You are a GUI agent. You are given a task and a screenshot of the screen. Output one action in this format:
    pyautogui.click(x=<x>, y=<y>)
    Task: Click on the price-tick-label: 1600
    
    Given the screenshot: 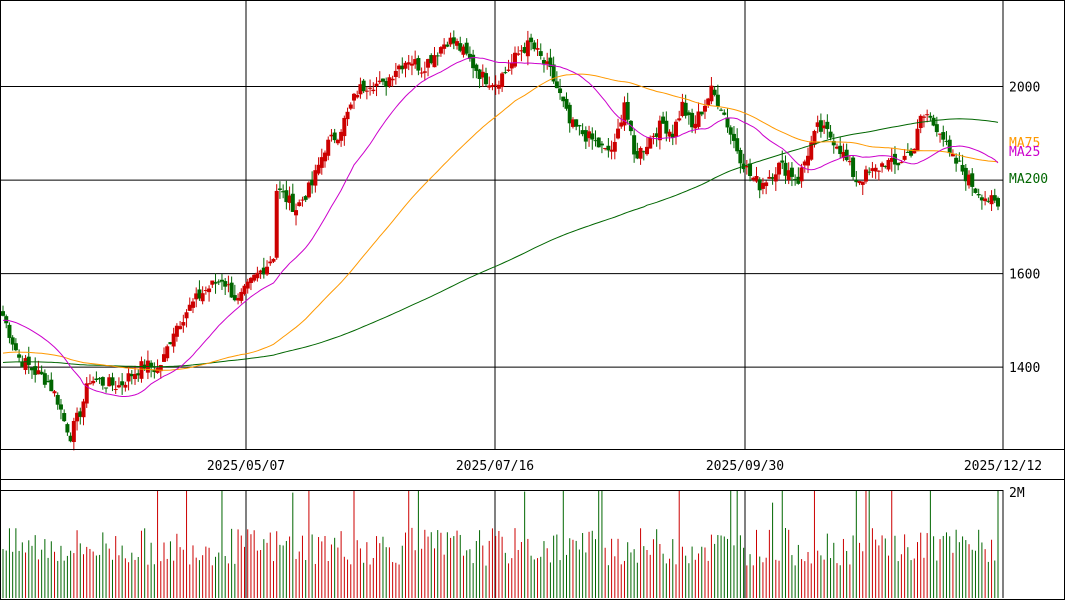 What is the action you would take?
    pyautogui.click(x=1024, y=275)
    